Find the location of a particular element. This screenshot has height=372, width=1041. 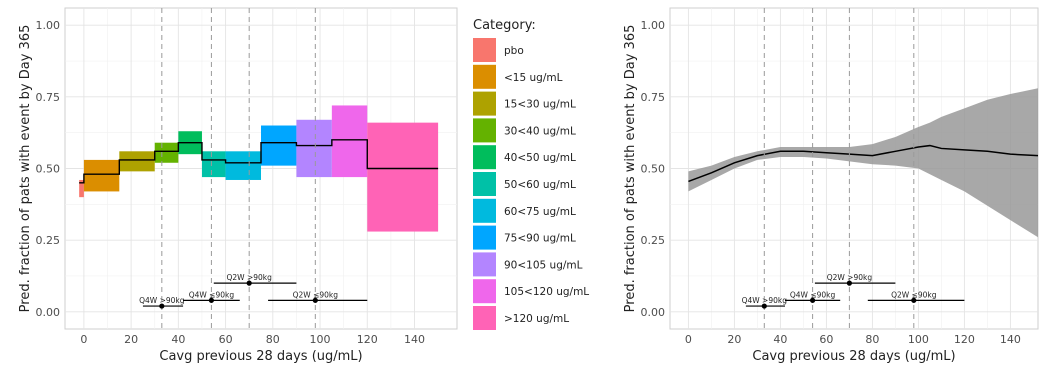

legend-label: 90<105 ug/mL is located at coordinates (543, 265).